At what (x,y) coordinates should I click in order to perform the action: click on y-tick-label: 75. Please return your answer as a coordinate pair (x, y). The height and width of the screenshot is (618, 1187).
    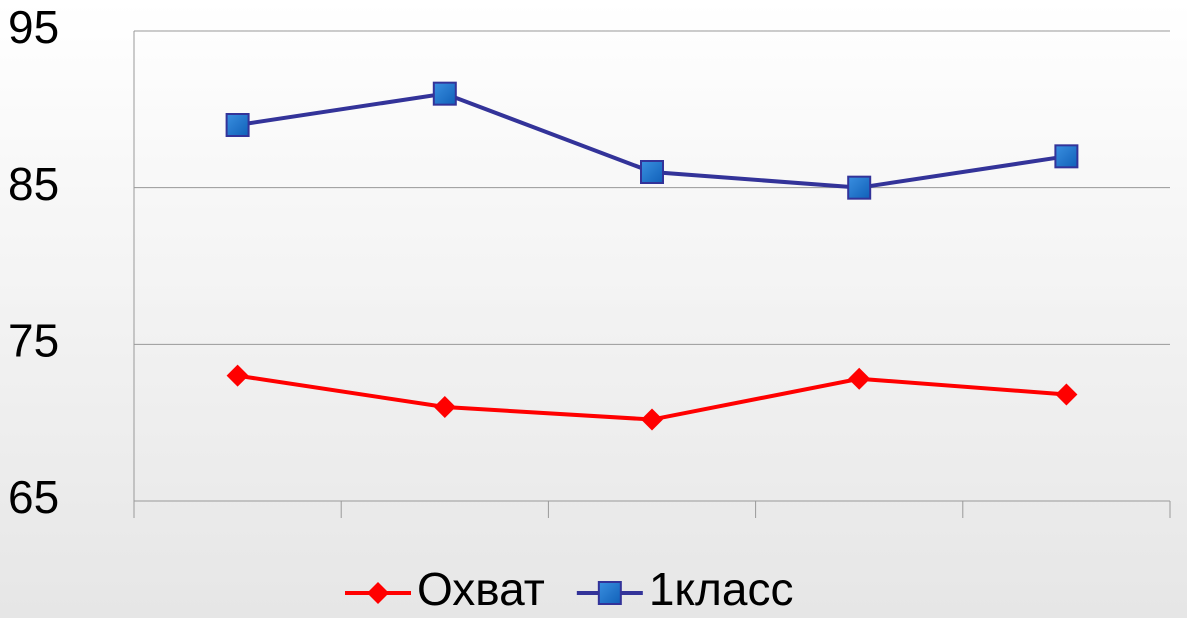
    Looking at the image, I should click on (33, 340).